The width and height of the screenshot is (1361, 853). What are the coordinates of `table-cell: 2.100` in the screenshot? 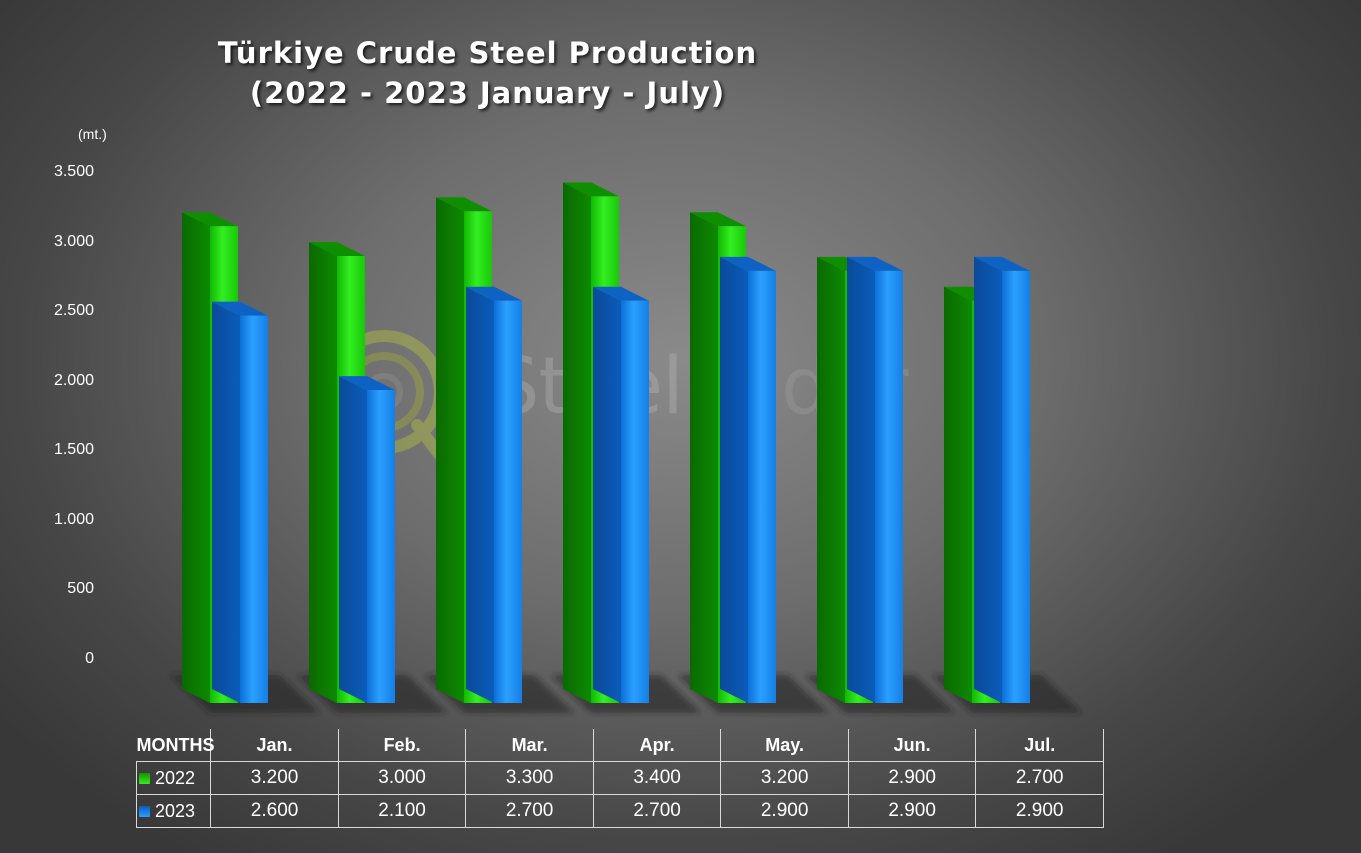 It's located at (402, 811).